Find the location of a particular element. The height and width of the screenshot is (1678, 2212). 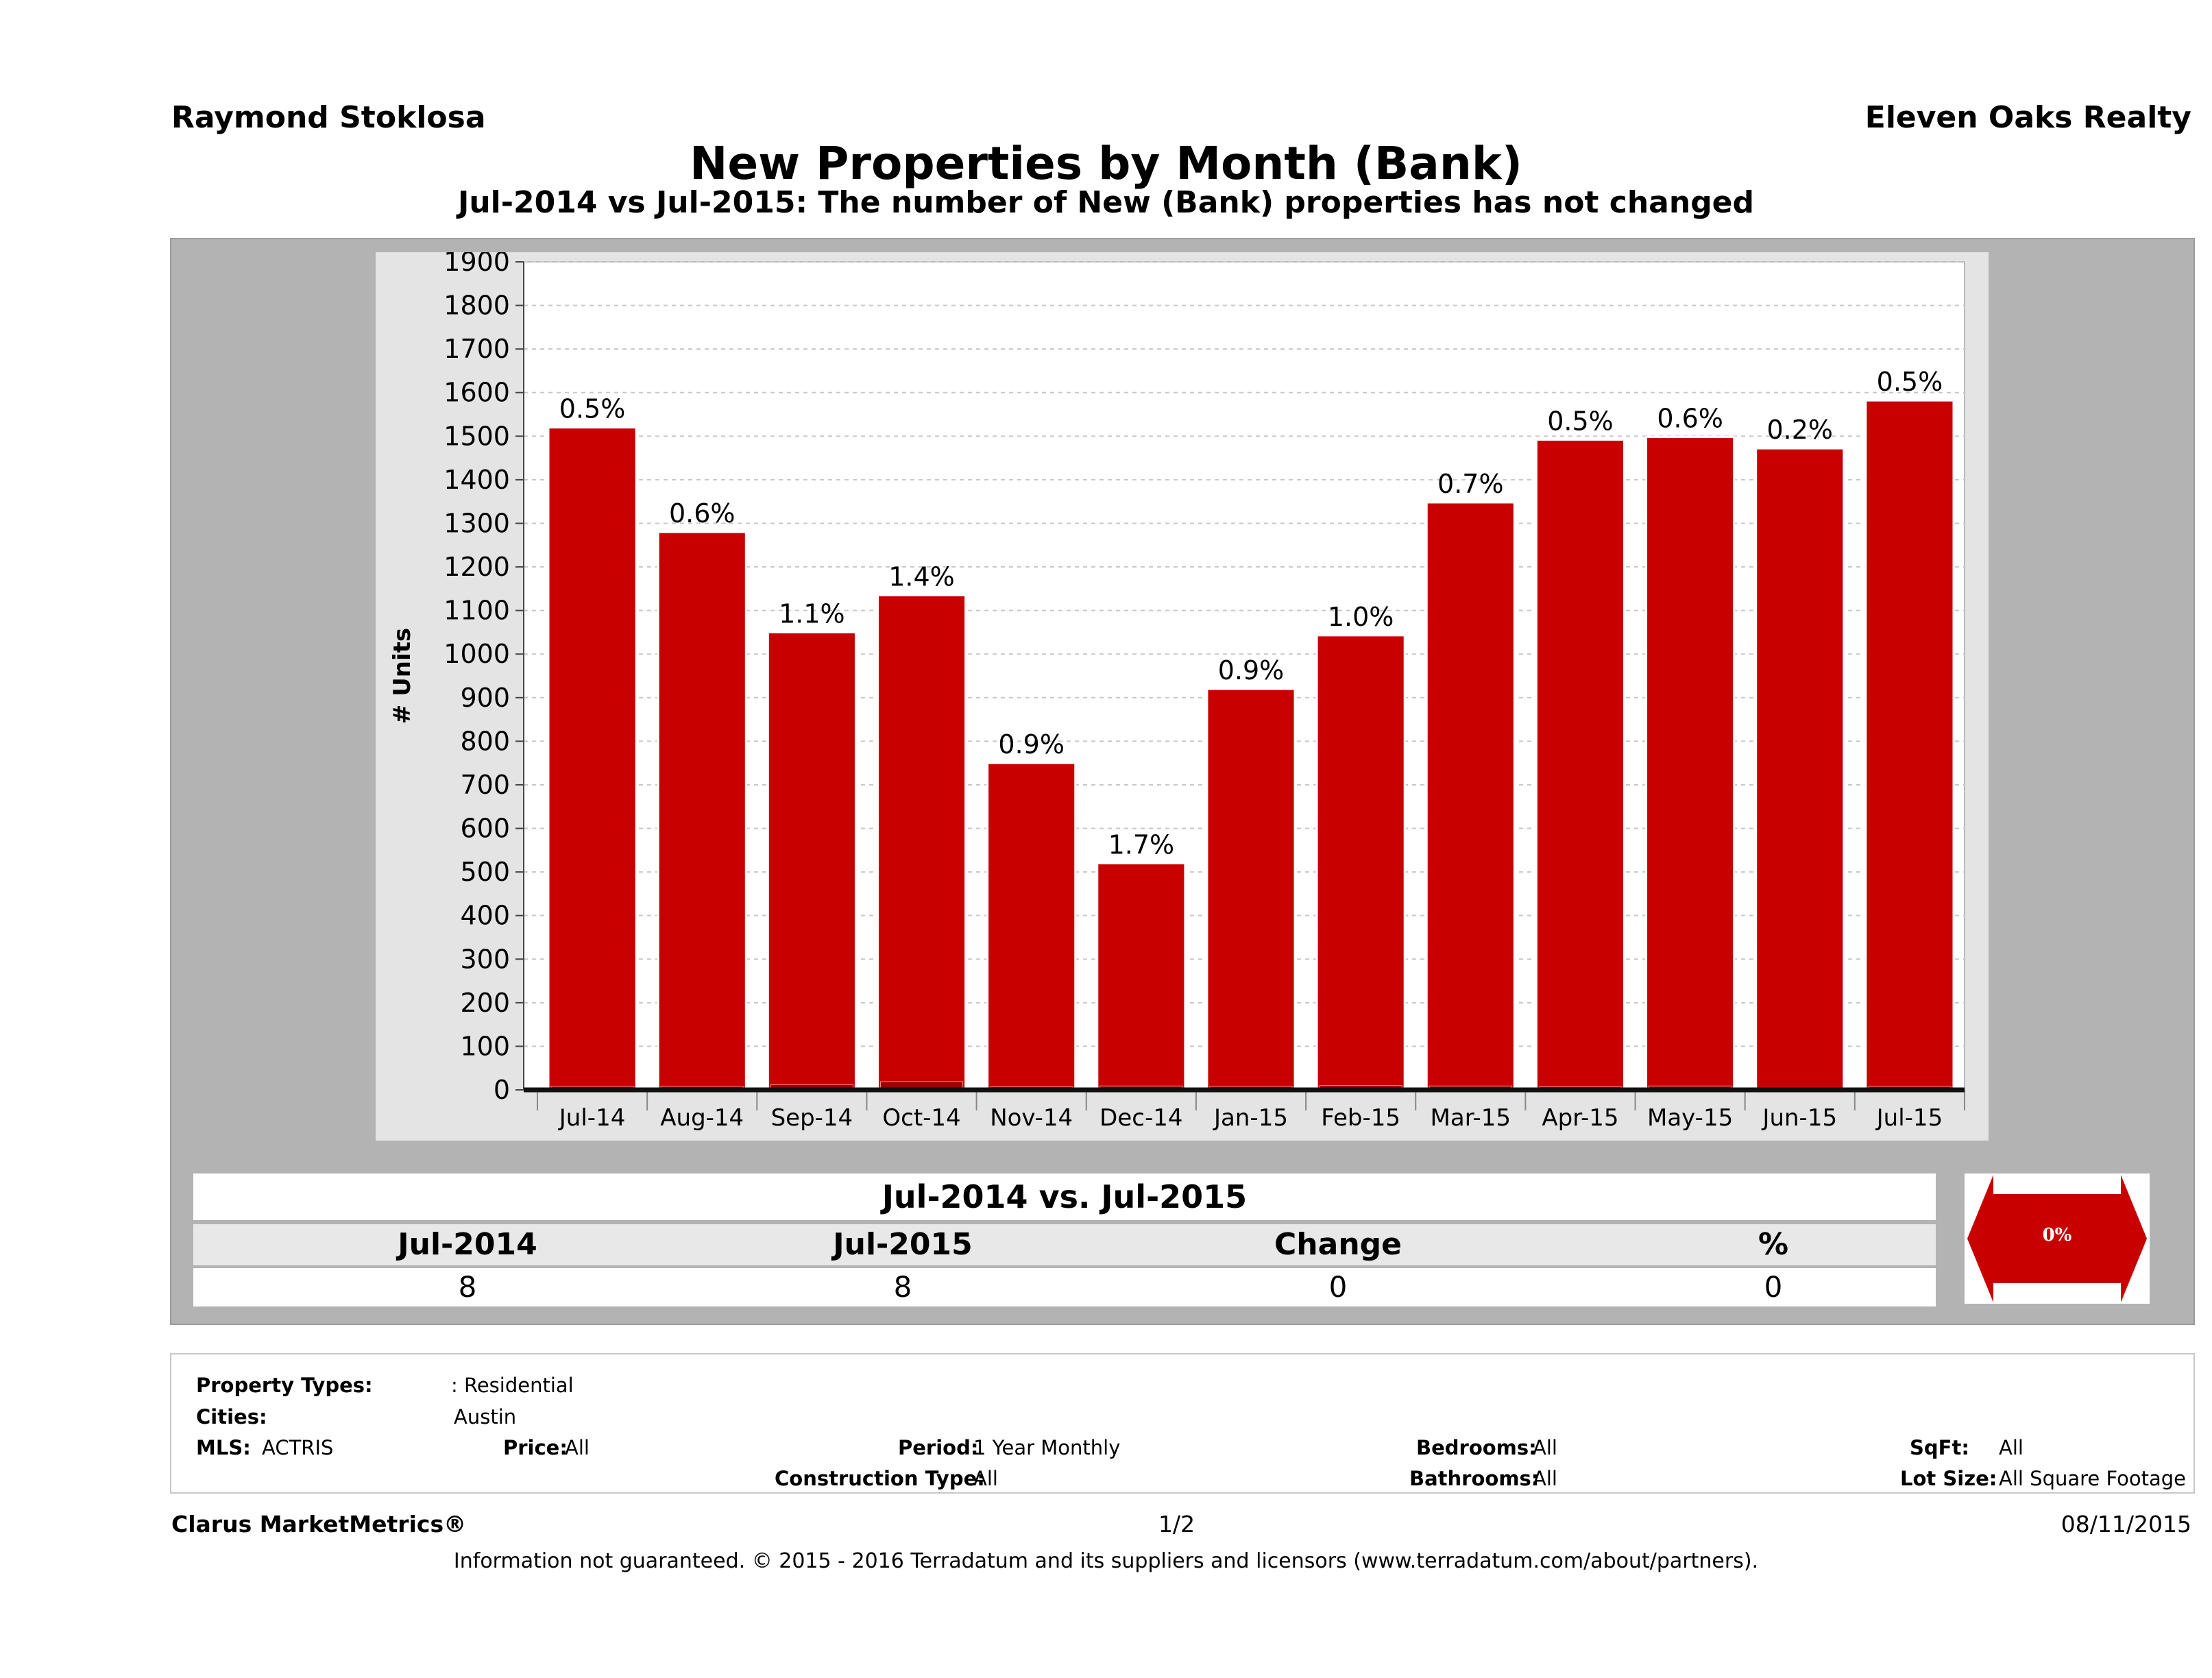

price-value: All is located at coordinates (577, 1447).